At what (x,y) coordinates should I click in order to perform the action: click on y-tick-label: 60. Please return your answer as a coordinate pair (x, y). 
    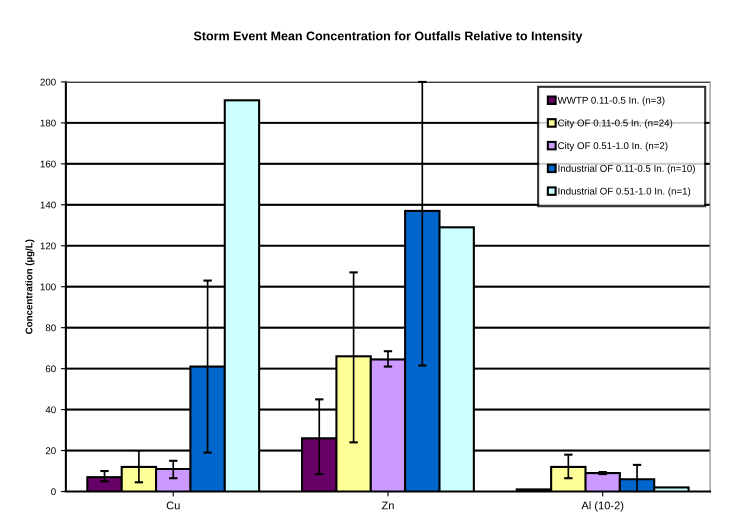
    Looking at the image, I should click on (51, 368).